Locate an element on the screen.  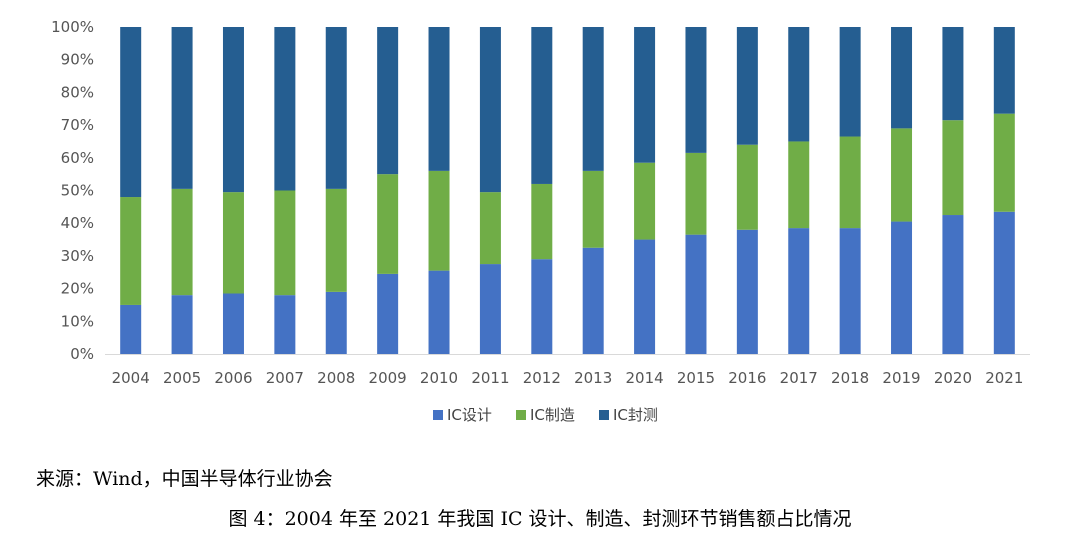
x-tick-label: 2018 is located at coordinates (850, 378).